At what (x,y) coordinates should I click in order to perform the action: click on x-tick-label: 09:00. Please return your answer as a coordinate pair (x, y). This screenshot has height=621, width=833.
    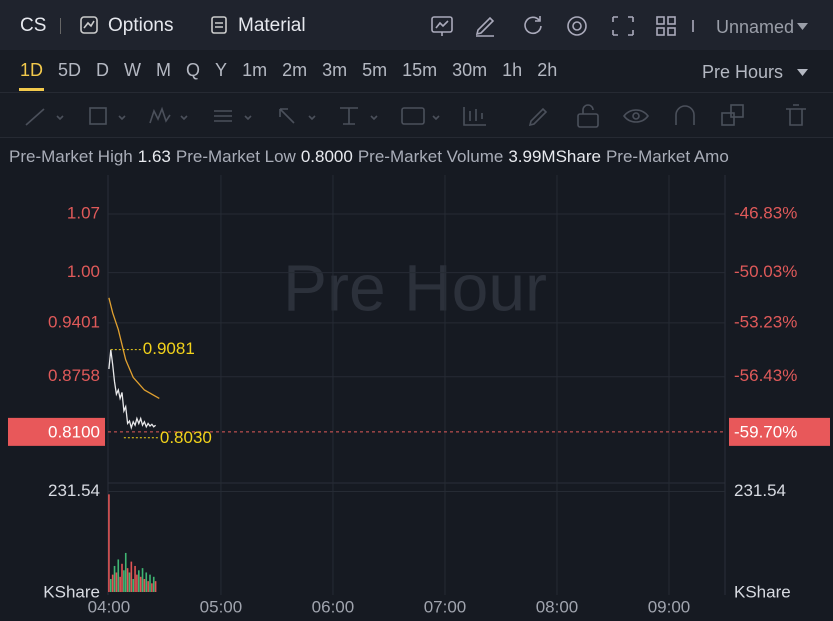
    Looking at the image, I should click on (669, 606).